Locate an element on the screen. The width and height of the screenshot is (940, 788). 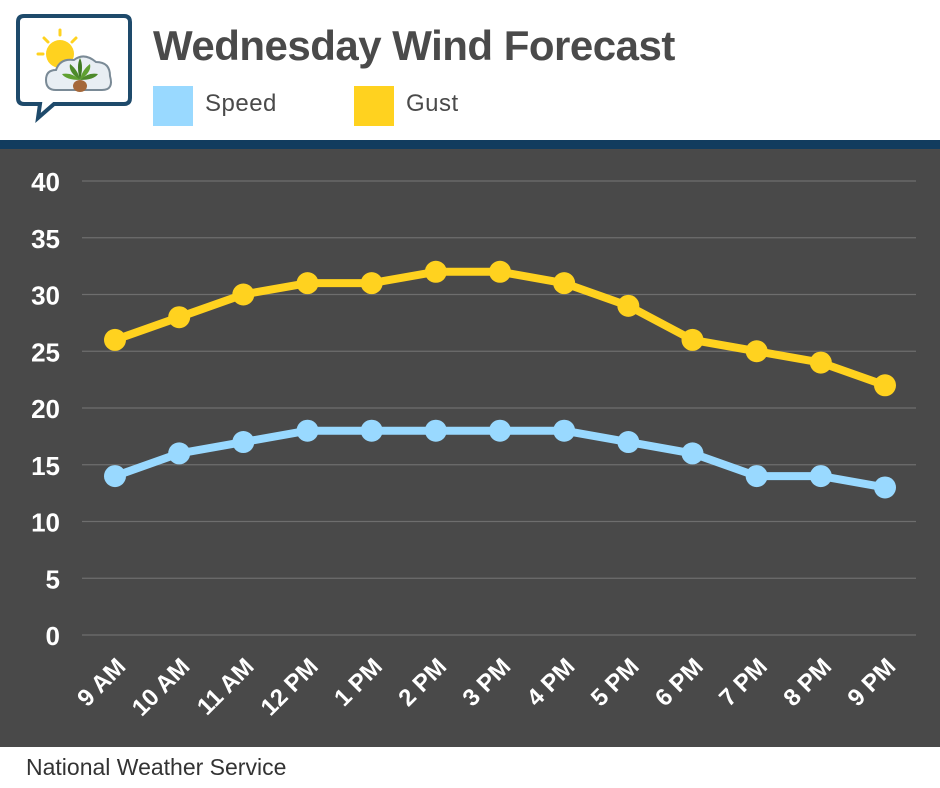
legend-swatch-gust is located at coordinates (374, 106).